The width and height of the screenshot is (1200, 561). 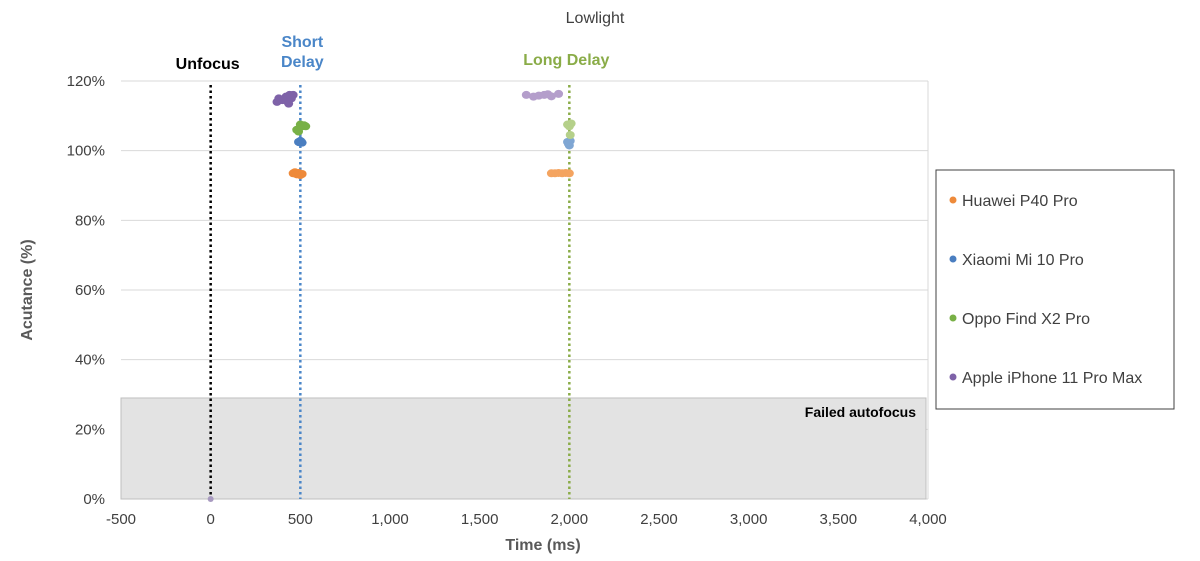 What do you see at coordinates (90, 220) in the screenshot?
I see `y-tick-label: 80%` at bounding box center [90, 220].